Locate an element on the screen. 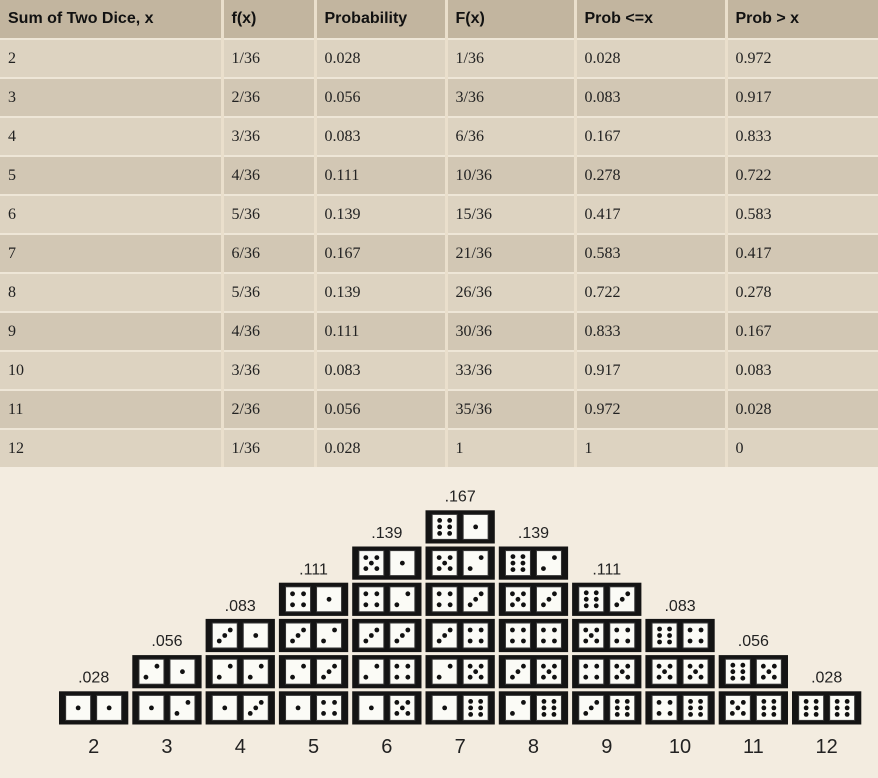  table-row: 9 4/36 0.111 30/36 0.833 0.167 is located at coordinates (439, 331).